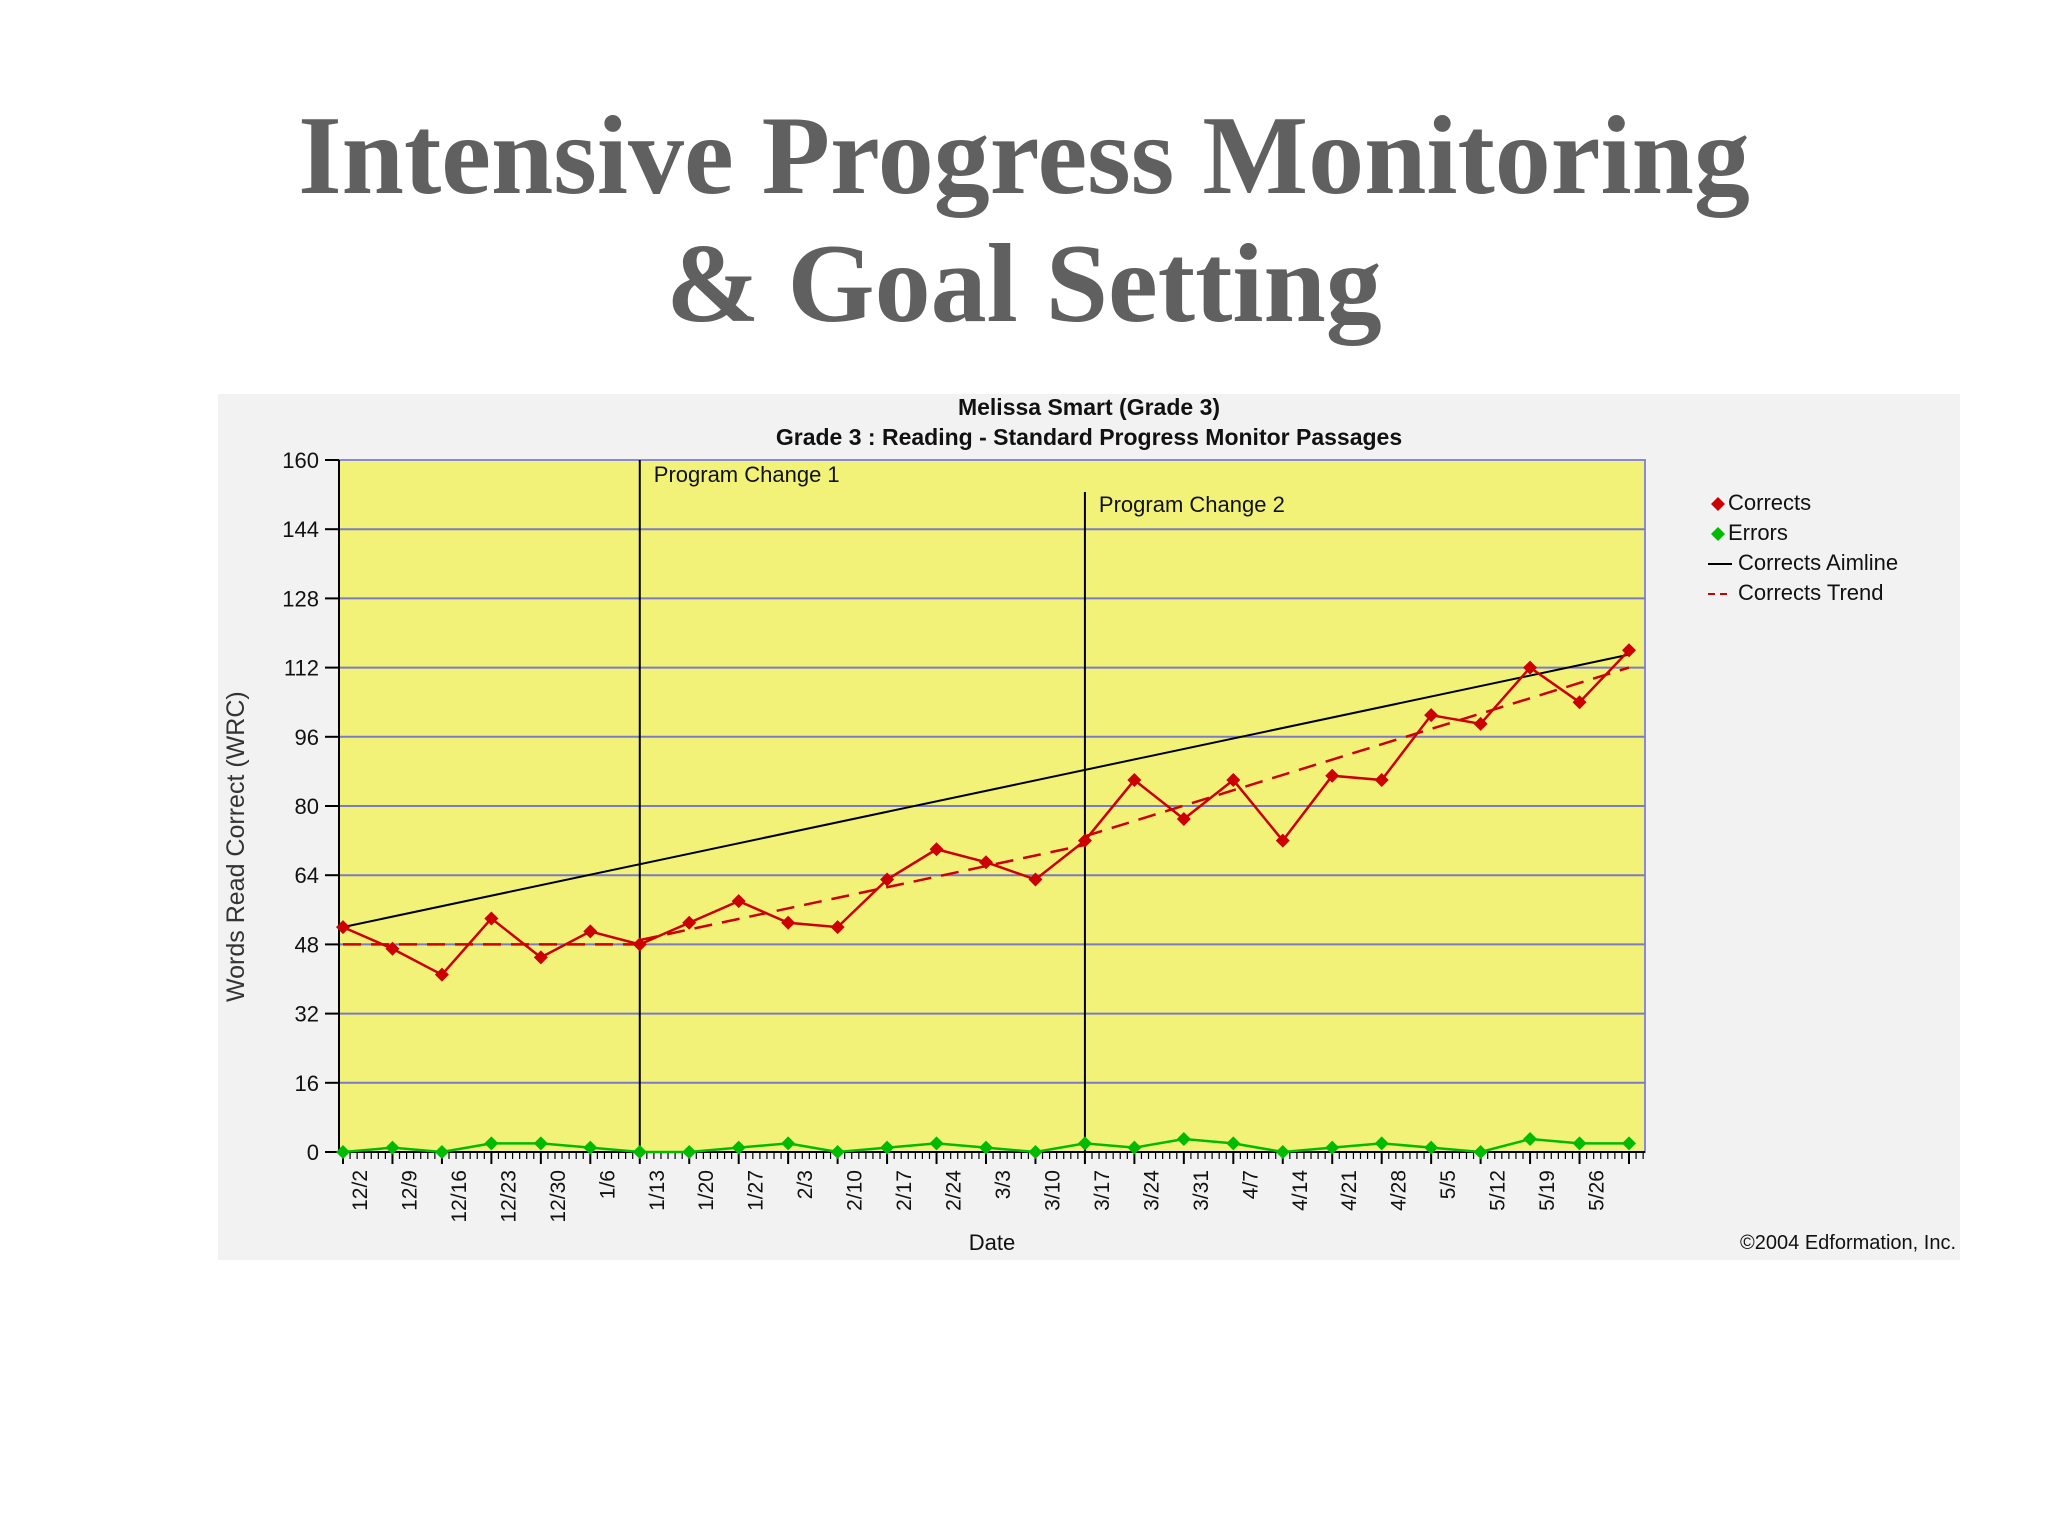  Describe the element at coordinates (300, 460) in the screenshot. I see `y-tick-label: 160` at that location.